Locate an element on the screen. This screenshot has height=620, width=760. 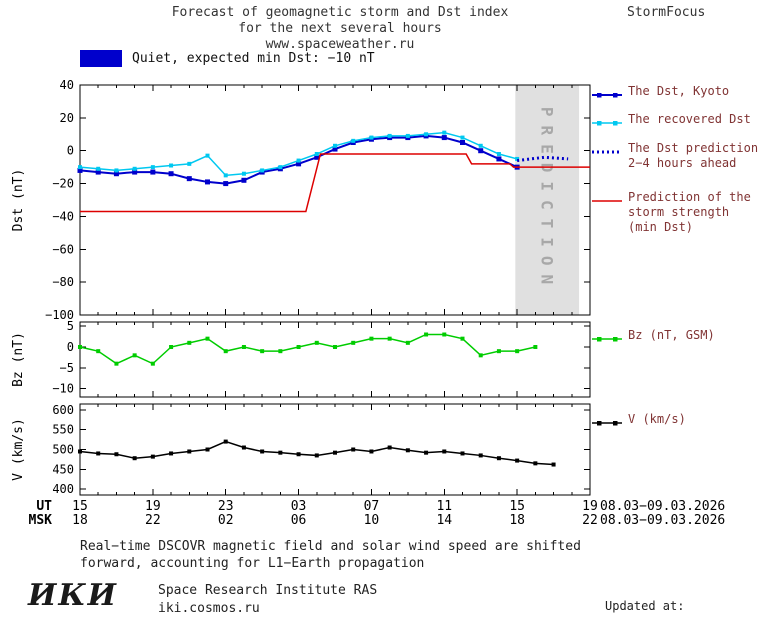
svg-text: −80 is located at coordinates (63, 282).